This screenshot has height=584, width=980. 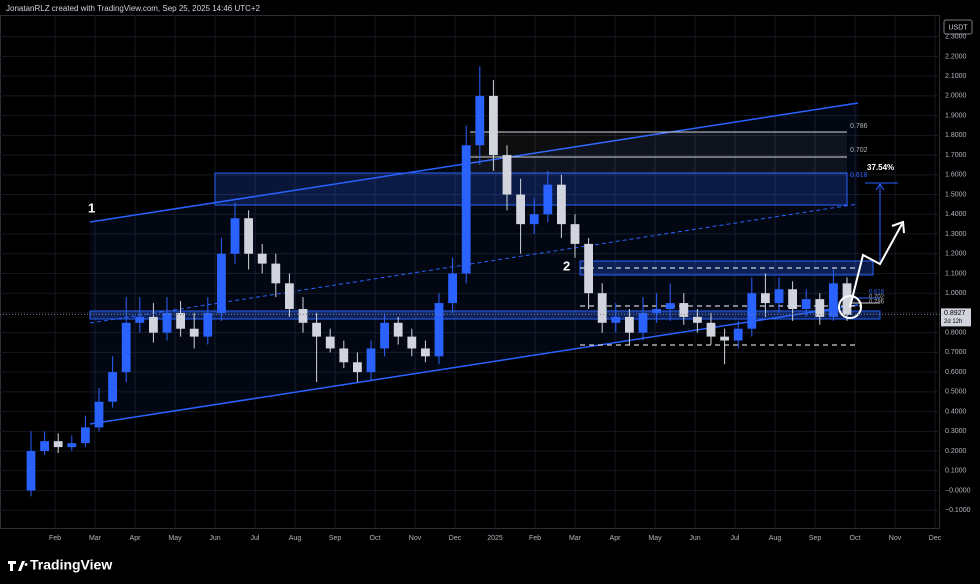 What do you see at coordinates (956, 135) in the screenshot?
I see `y-tick-label: 1.8000` at bounding box center [956, 135].